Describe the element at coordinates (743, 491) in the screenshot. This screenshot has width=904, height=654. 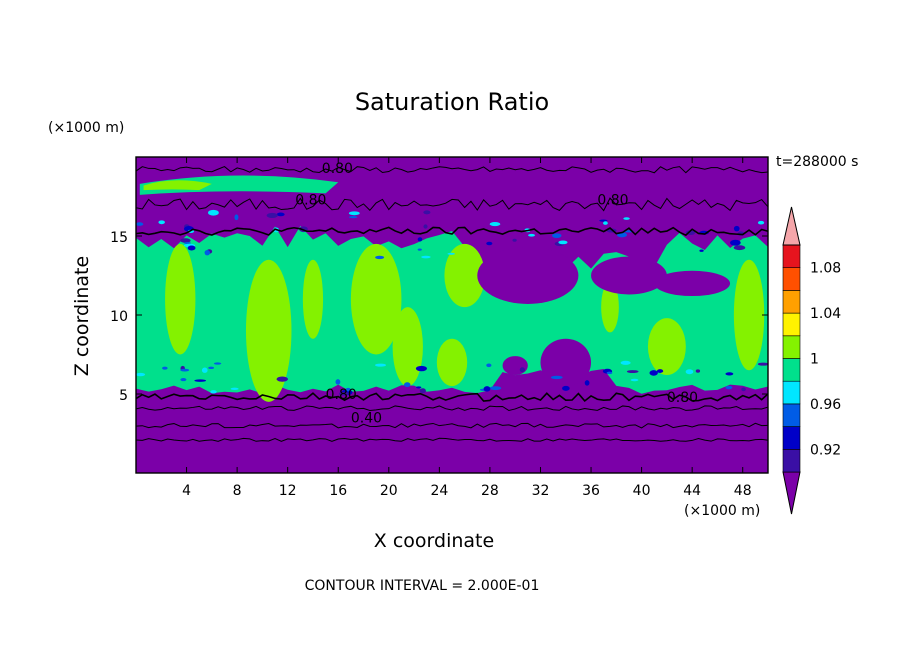
I see `x-tick-label: 48` at that location.